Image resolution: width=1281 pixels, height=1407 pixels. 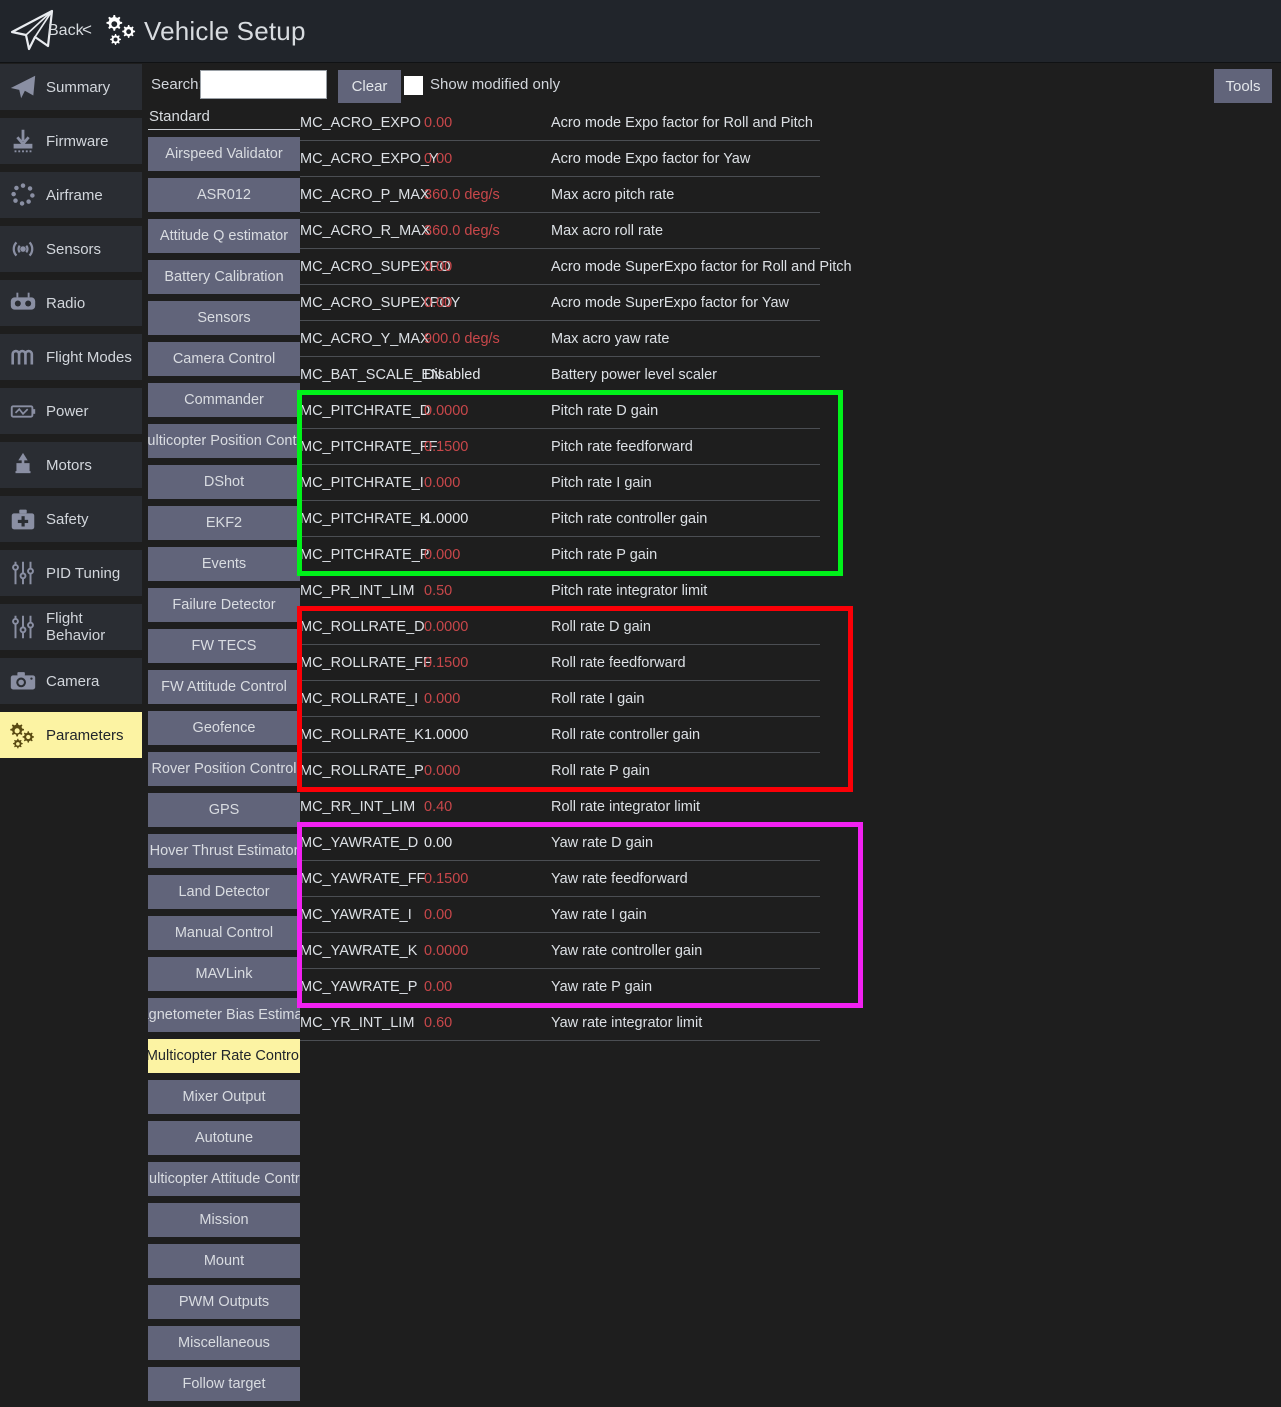 I want to click on group-item-attitude-q-estimator: Attitude Q estimator, so click(x=224, y=236).